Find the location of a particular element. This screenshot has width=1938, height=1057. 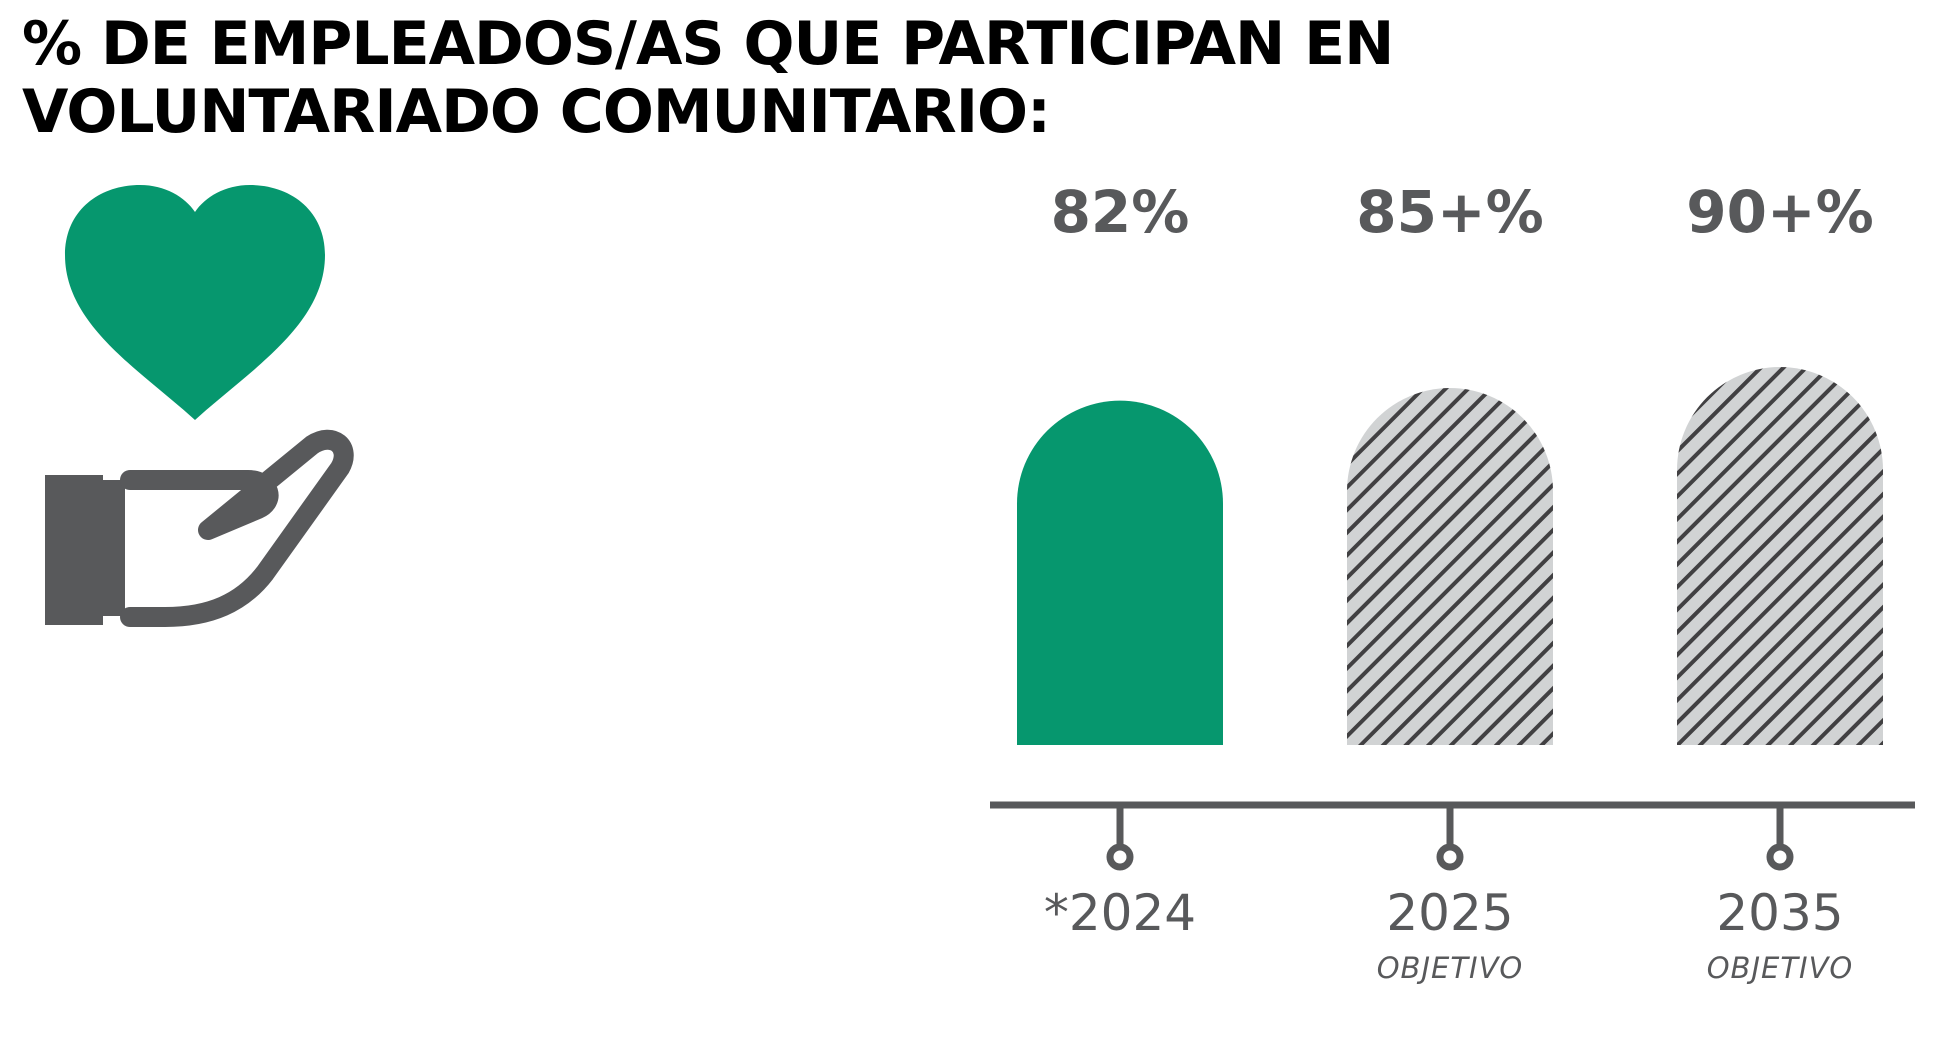

x-tick-label-2024: *2024 is located at coordinates (1120, 913).